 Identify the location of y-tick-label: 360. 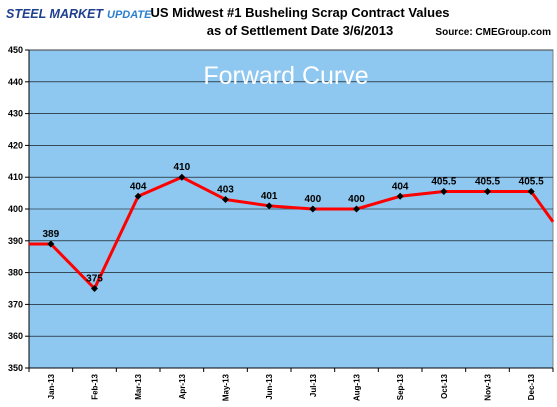
(15, 336).